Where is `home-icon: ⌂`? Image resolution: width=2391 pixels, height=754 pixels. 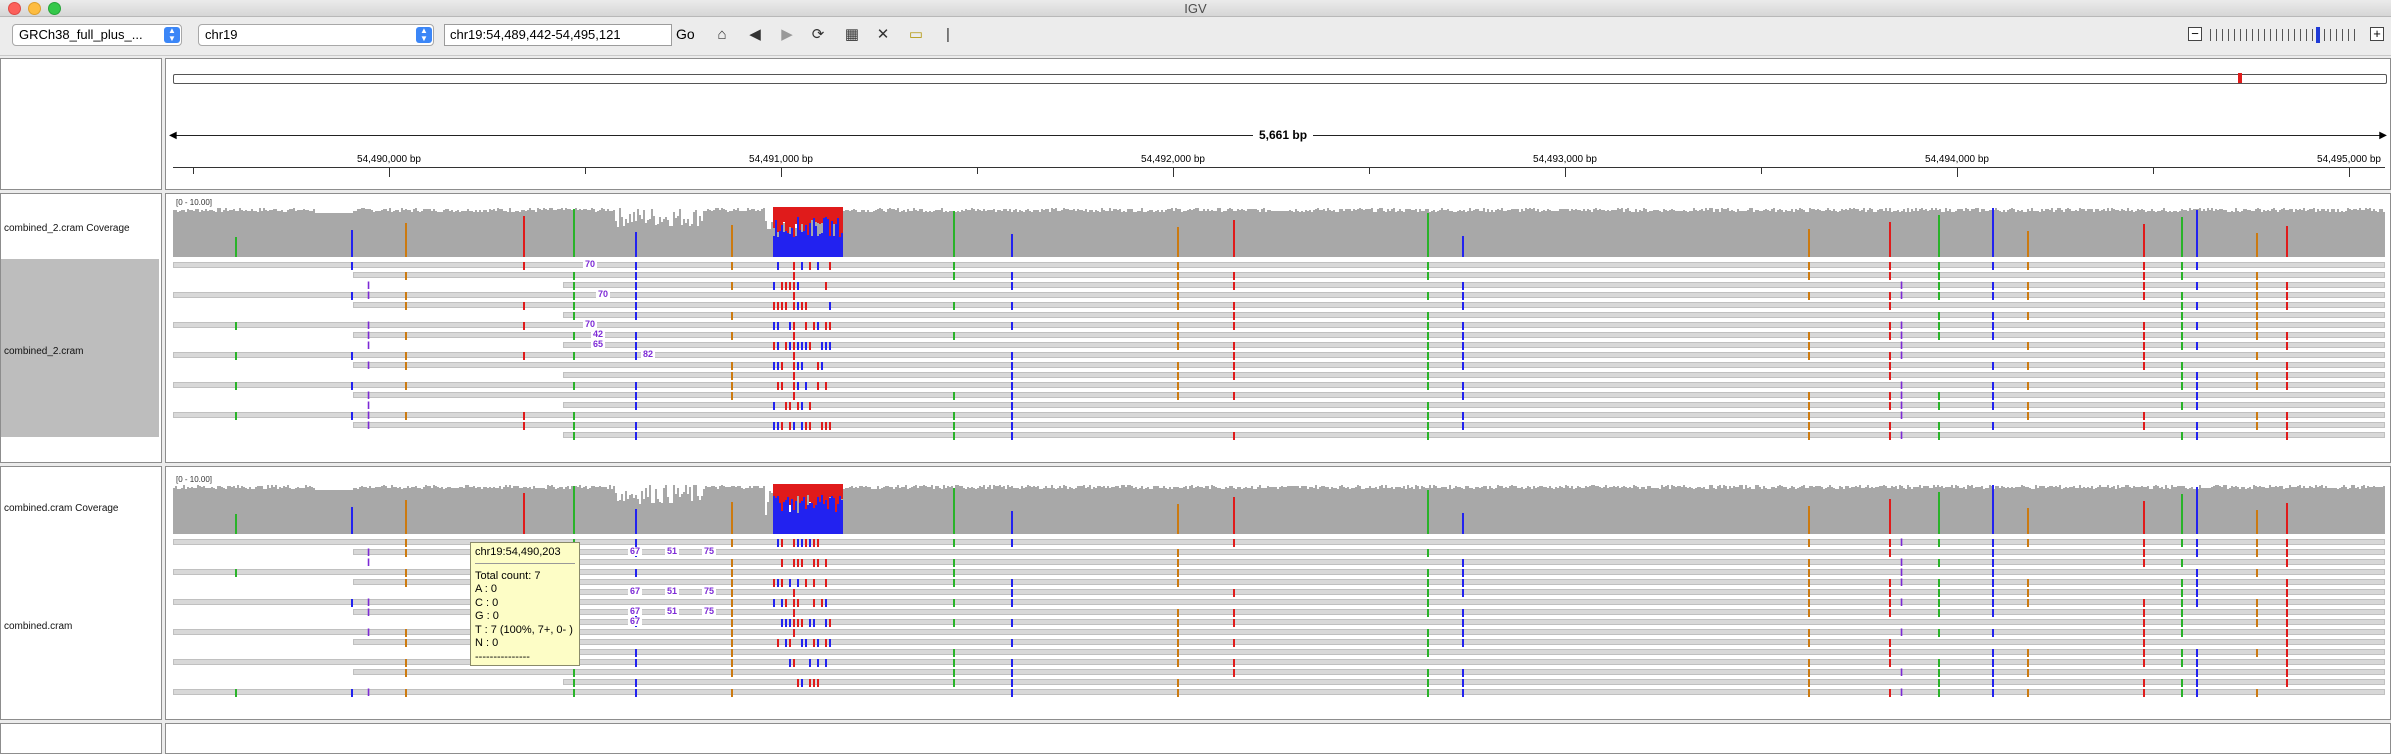 home-icon: ⌂ is located at coordinates (722, 34).